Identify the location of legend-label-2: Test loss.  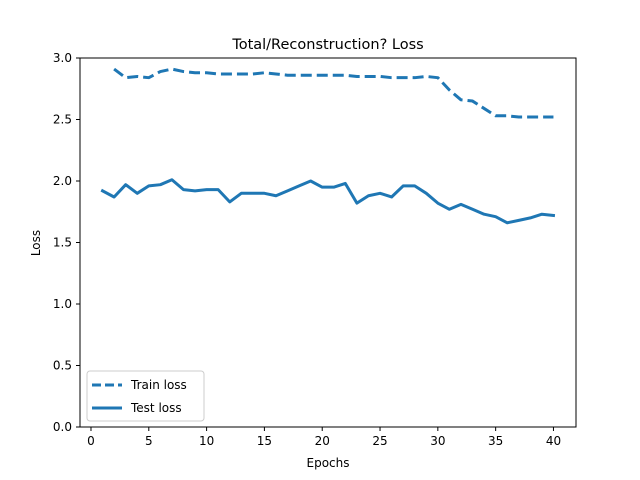
(156, 408).